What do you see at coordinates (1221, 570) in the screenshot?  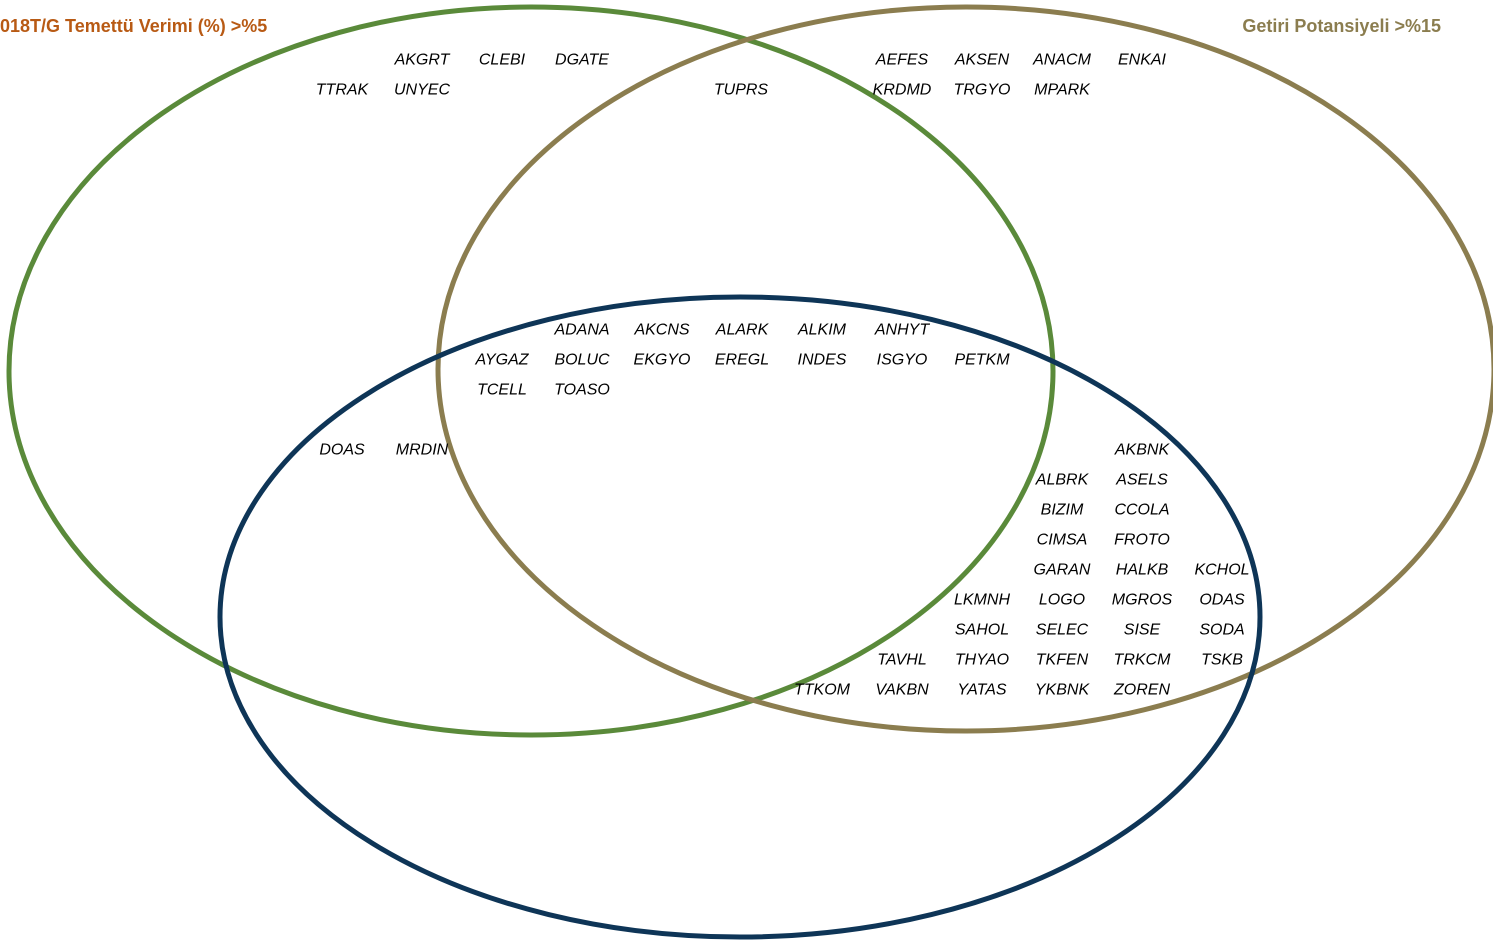 I see `ticker-kchol: KCHOL` at bounding box center [1221, 570].